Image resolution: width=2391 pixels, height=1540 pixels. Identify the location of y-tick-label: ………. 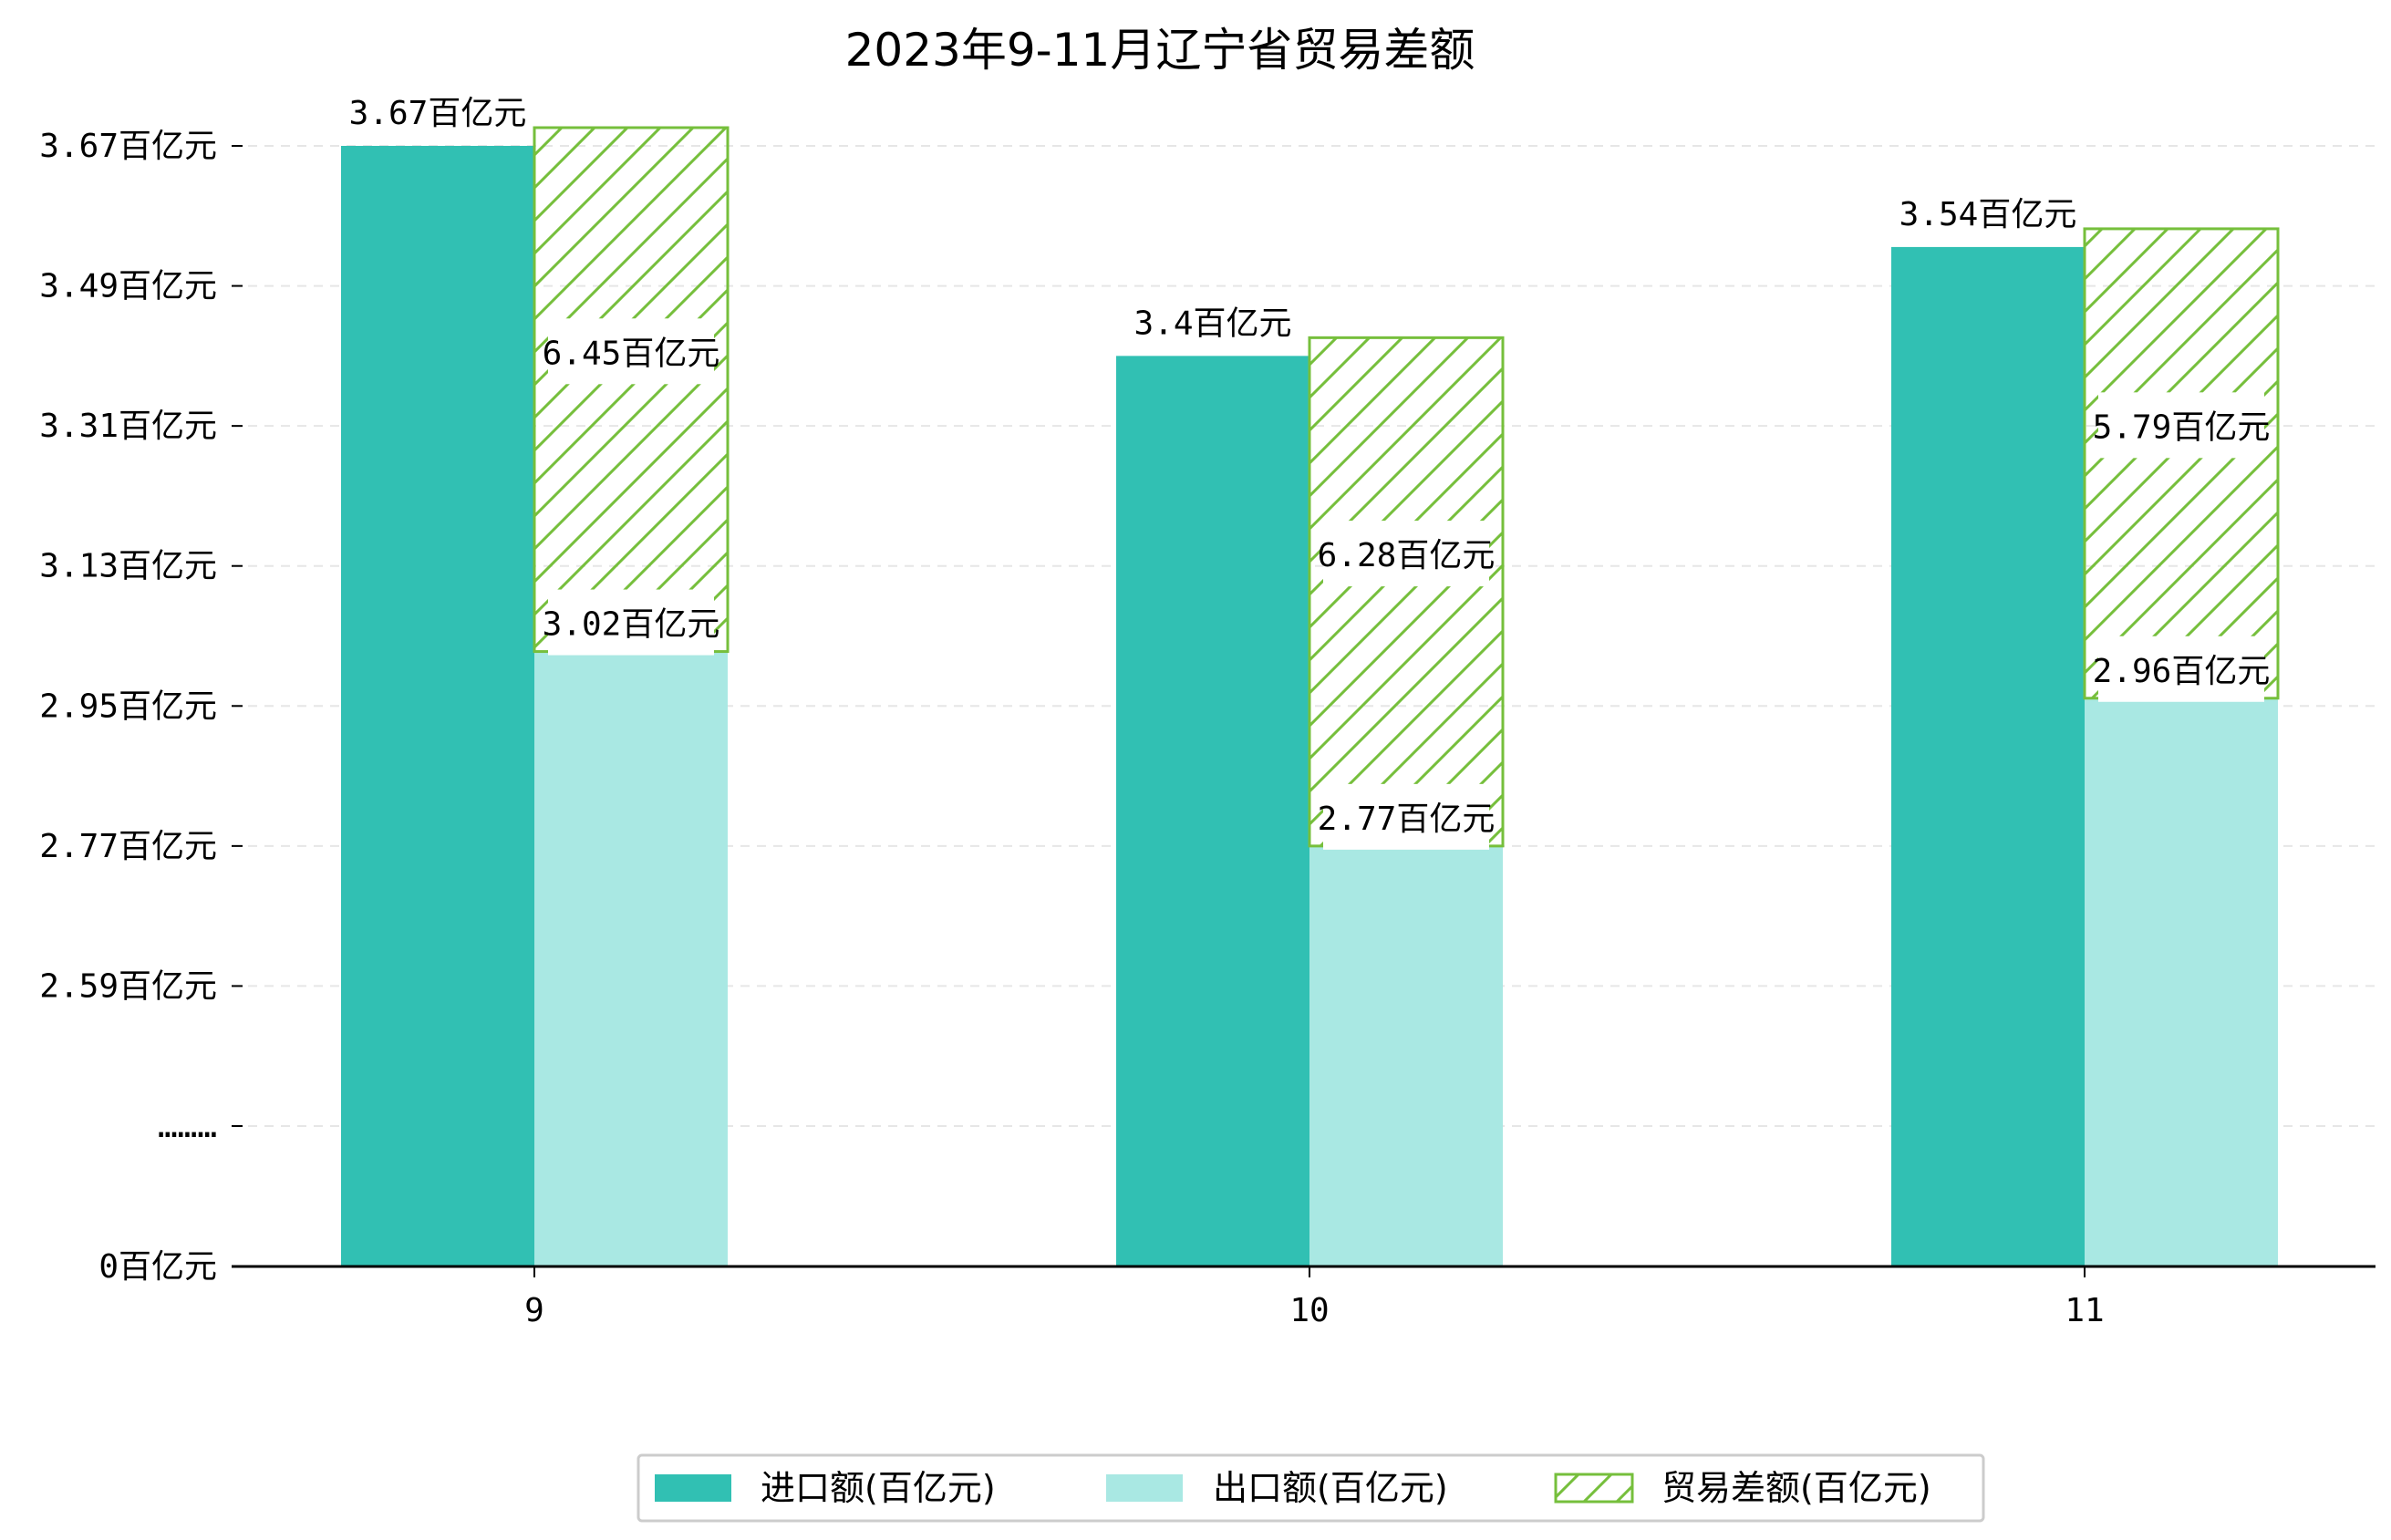
(187, 1126).